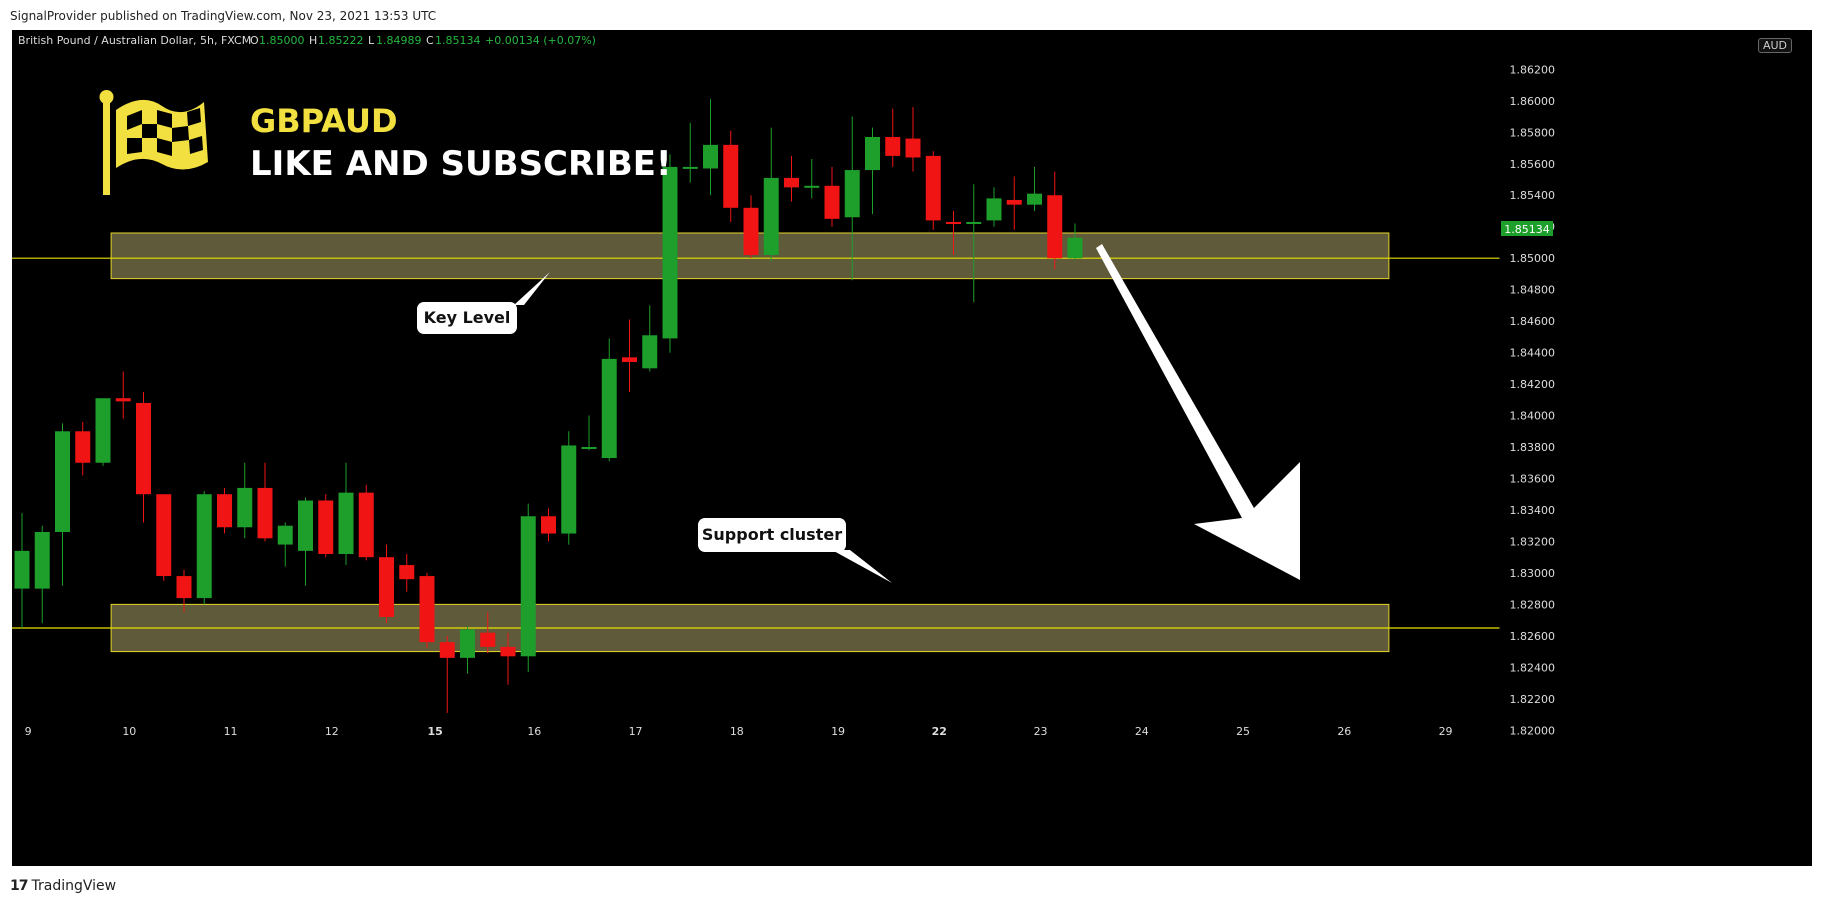 The width and height of the screenshot is (1824, 905). I want to click on date-tick-label: 25, so click(1243, 731).